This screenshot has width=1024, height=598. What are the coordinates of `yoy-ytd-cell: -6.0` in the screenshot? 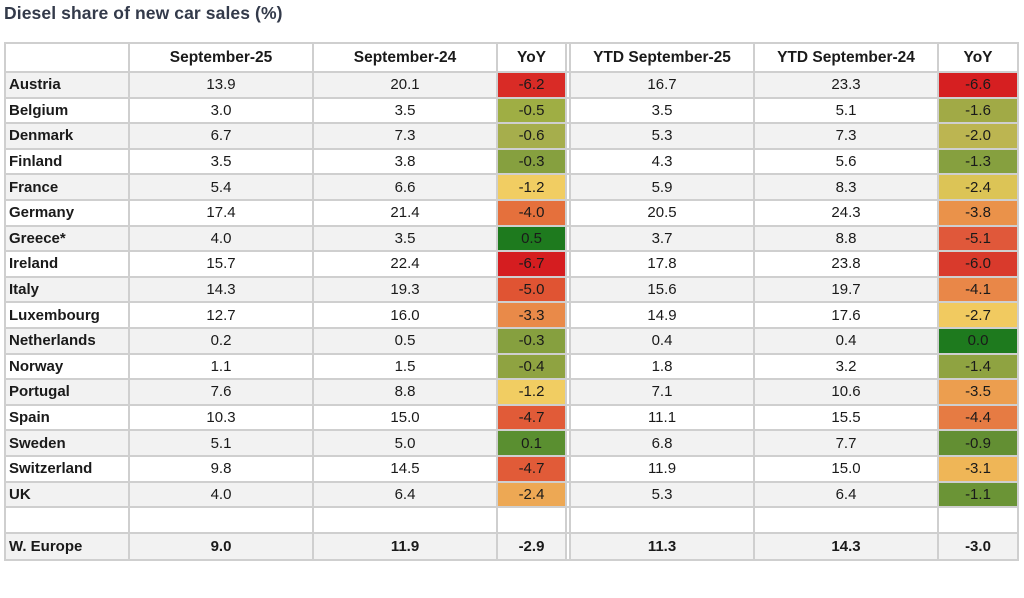 It's located at (978, 264).